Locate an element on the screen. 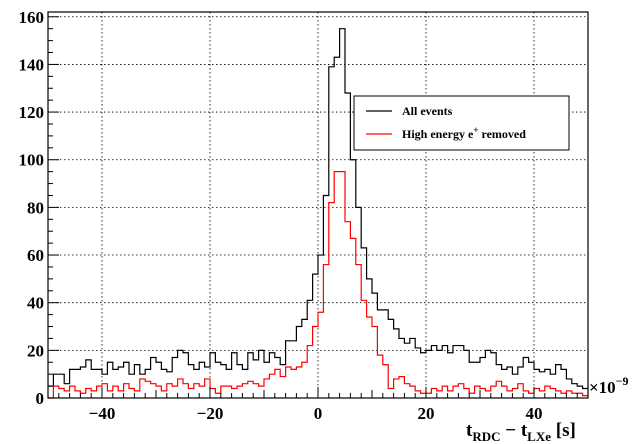  y-tick-label: 120 is located at coordinates (32, 112).